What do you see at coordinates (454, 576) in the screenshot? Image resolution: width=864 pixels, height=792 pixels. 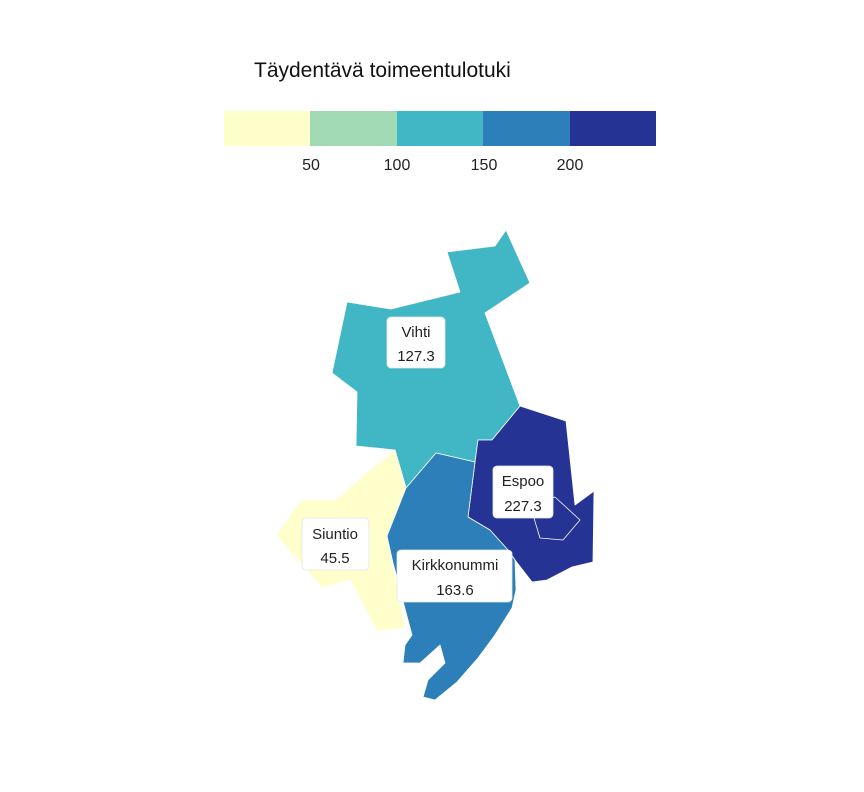 I see `label-kirkkonummi: Kirkkonummi 163.6` at bounding box center [454, 576].